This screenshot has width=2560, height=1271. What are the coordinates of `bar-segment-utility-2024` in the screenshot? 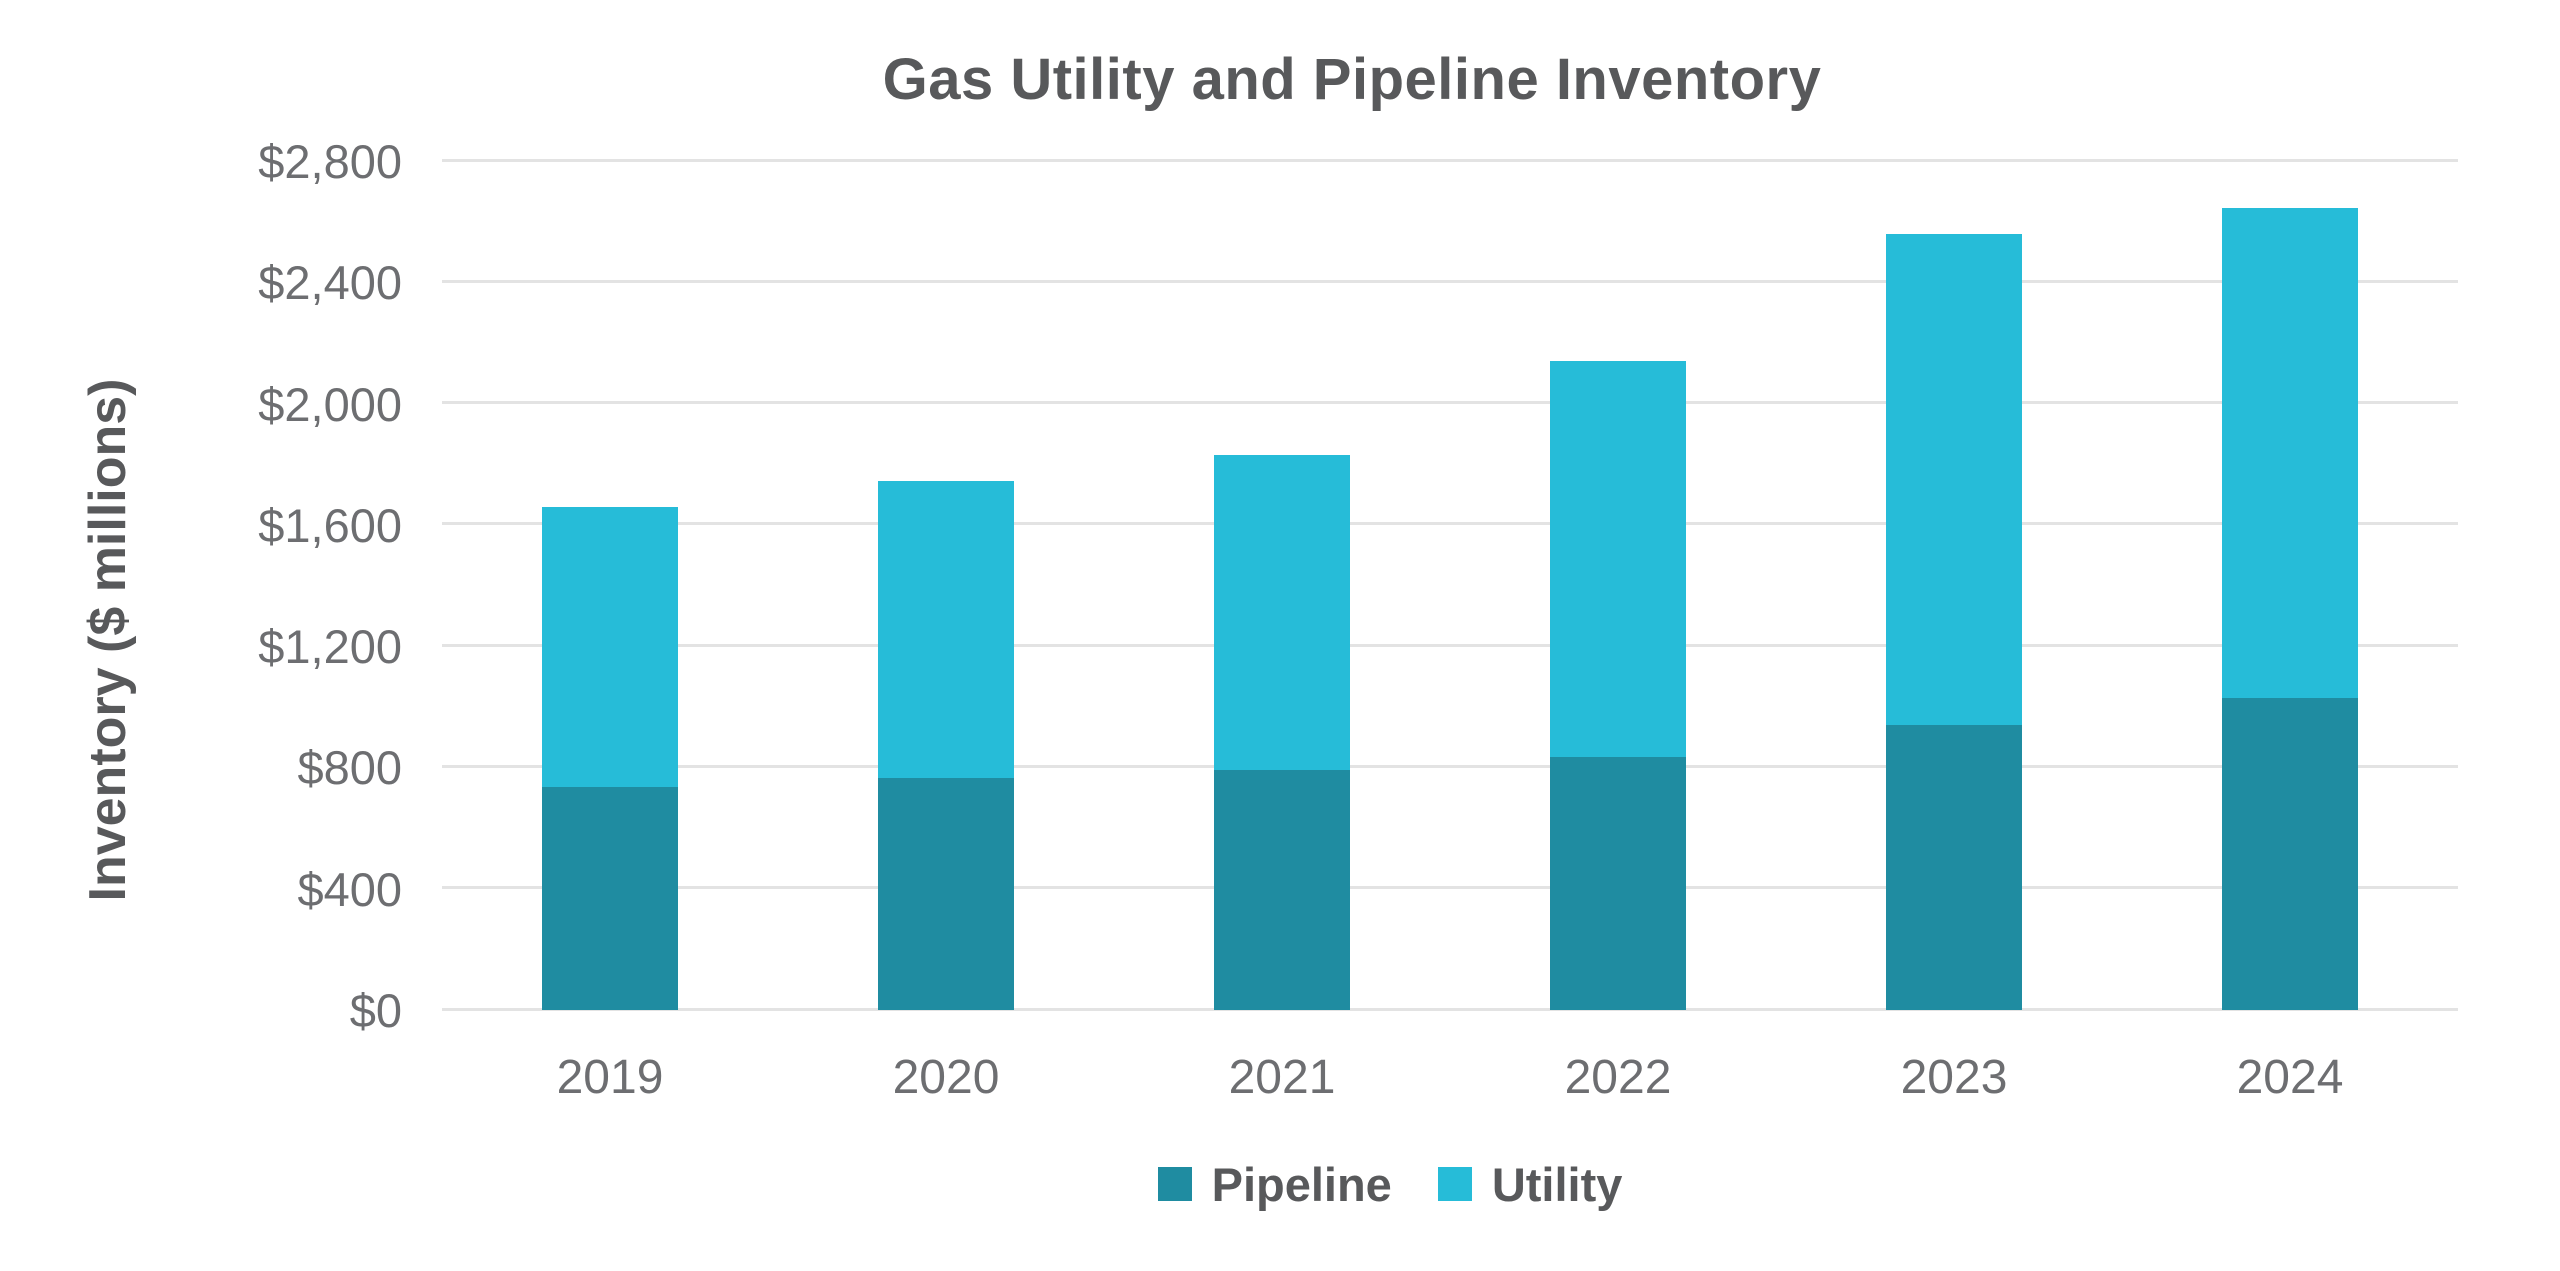 It's located at (2290, 452).